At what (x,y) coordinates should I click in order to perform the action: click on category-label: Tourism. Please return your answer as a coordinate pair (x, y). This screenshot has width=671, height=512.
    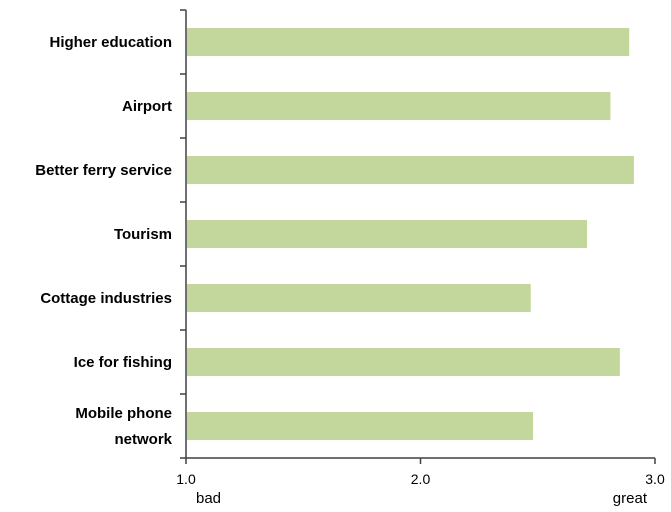
    Looking at the image, I should click on (143, 234).